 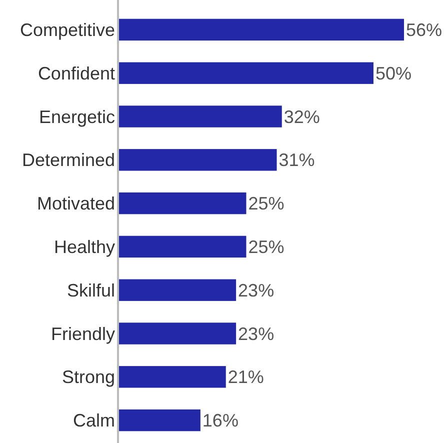 I want to click on y-tick-label: Skilful, so click(x=90, y=290).